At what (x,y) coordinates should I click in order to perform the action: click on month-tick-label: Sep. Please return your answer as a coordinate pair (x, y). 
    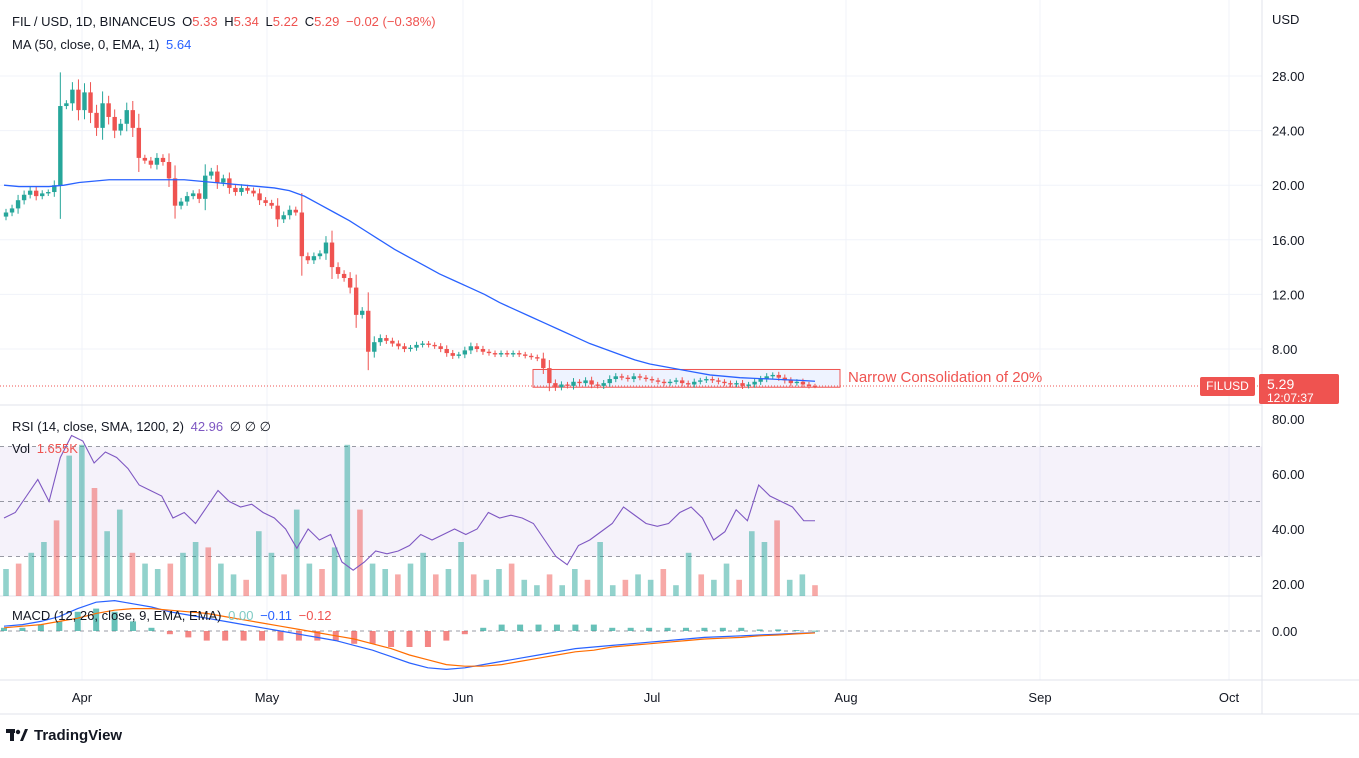
    Looking at the image, I should click on (1039, 697).